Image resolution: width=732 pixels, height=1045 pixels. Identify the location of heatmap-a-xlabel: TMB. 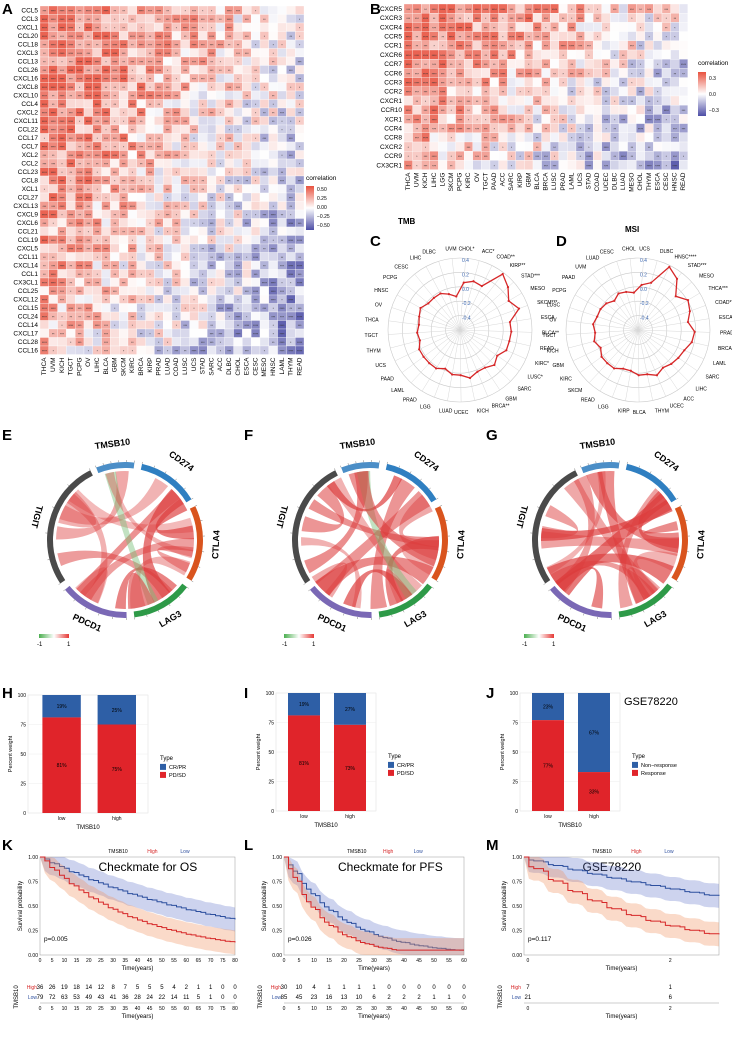
(407, 221).